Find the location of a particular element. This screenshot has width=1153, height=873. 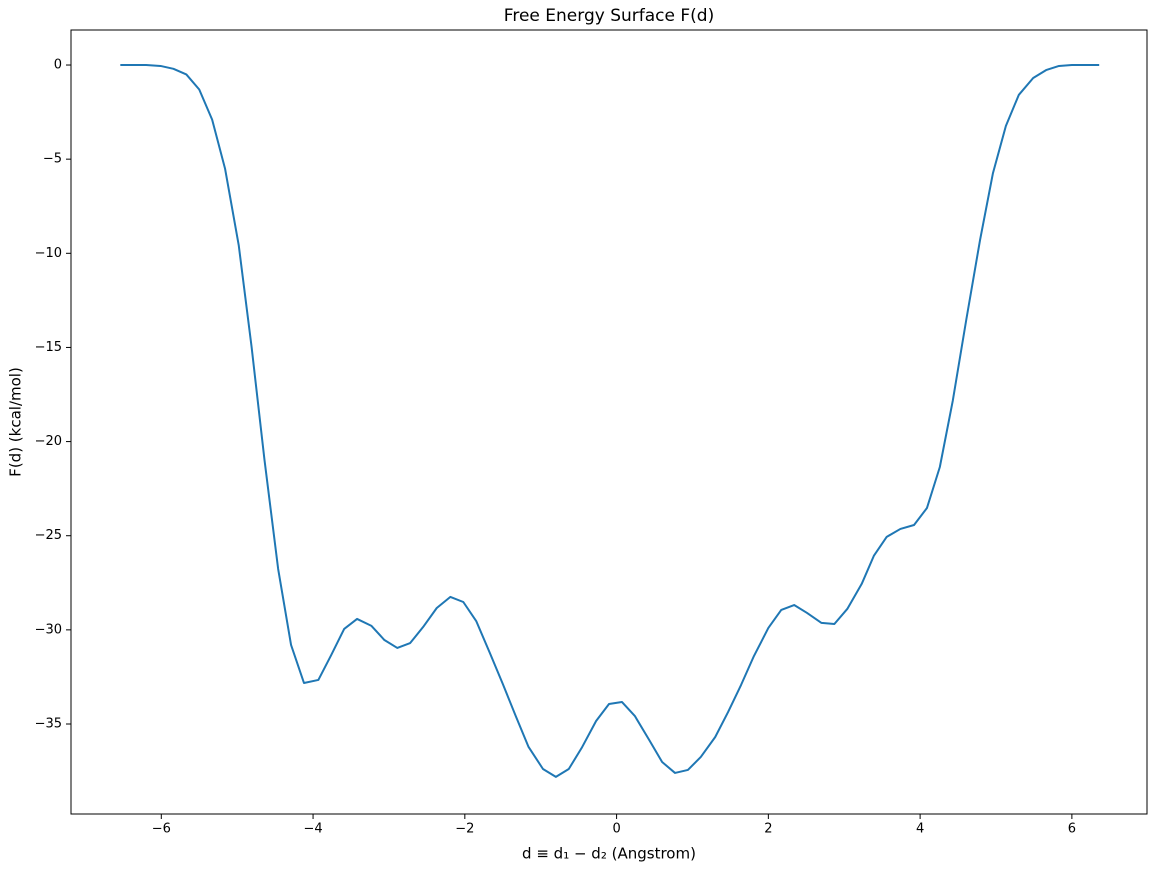

x-tick-label: 4 is located at coordinates (920, 829).